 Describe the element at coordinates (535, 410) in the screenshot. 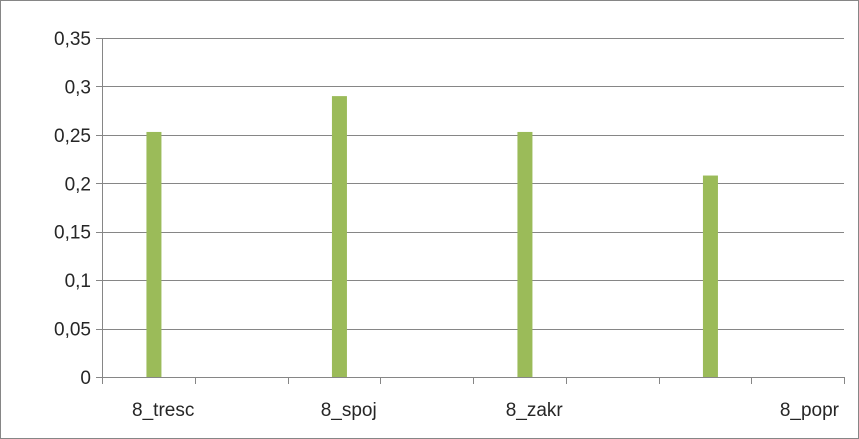

I see `x-tick-label: 8_zakr` at that location.